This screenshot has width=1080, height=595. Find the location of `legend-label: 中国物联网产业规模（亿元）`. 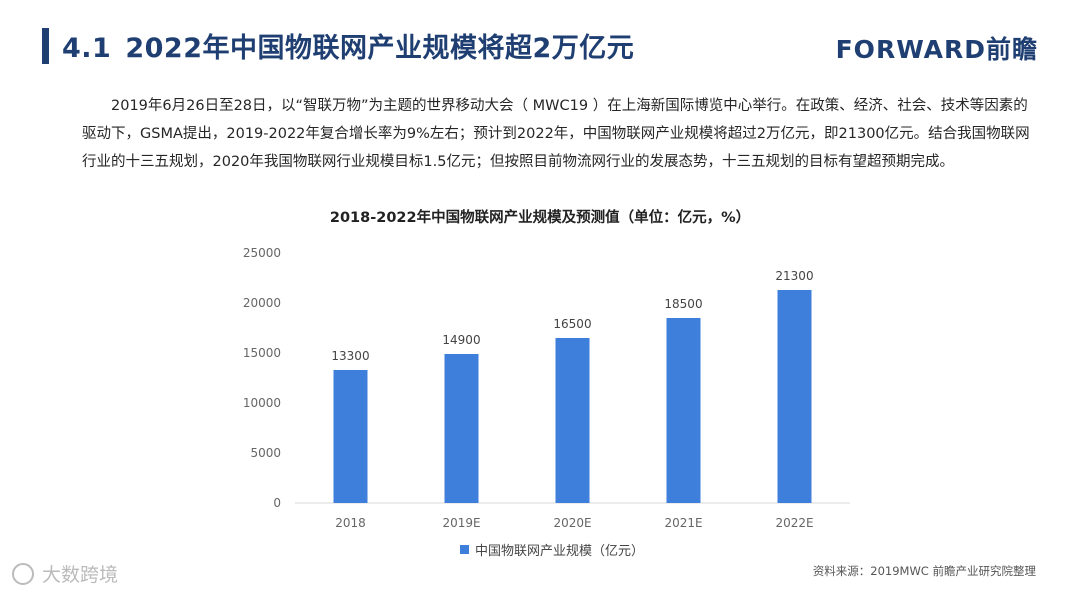

legend-label: 中国物联网产业规模（亿元） is located at coordinates (560, 551).